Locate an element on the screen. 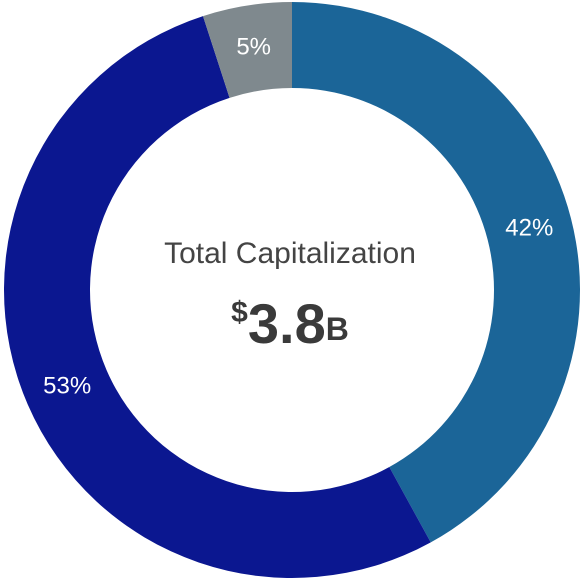 The image size is (584, 581). center-value-suffix: B is located at coordinates (337, 329).